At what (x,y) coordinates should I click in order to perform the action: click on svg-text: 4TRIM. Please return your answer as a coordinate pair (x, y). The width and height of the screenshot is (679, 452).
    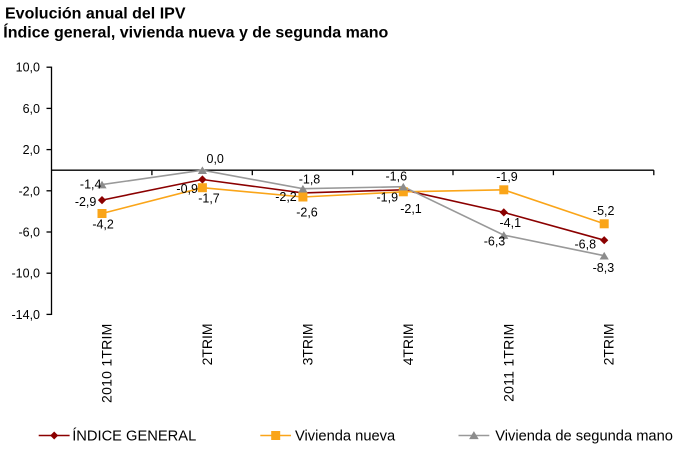
    Looking at the image, I should click on (408, 344).